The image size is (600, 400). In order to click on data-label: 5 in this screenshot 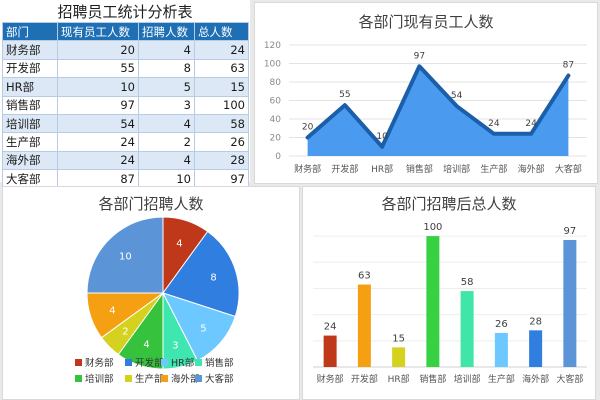, I will do `click(203, 329)`.